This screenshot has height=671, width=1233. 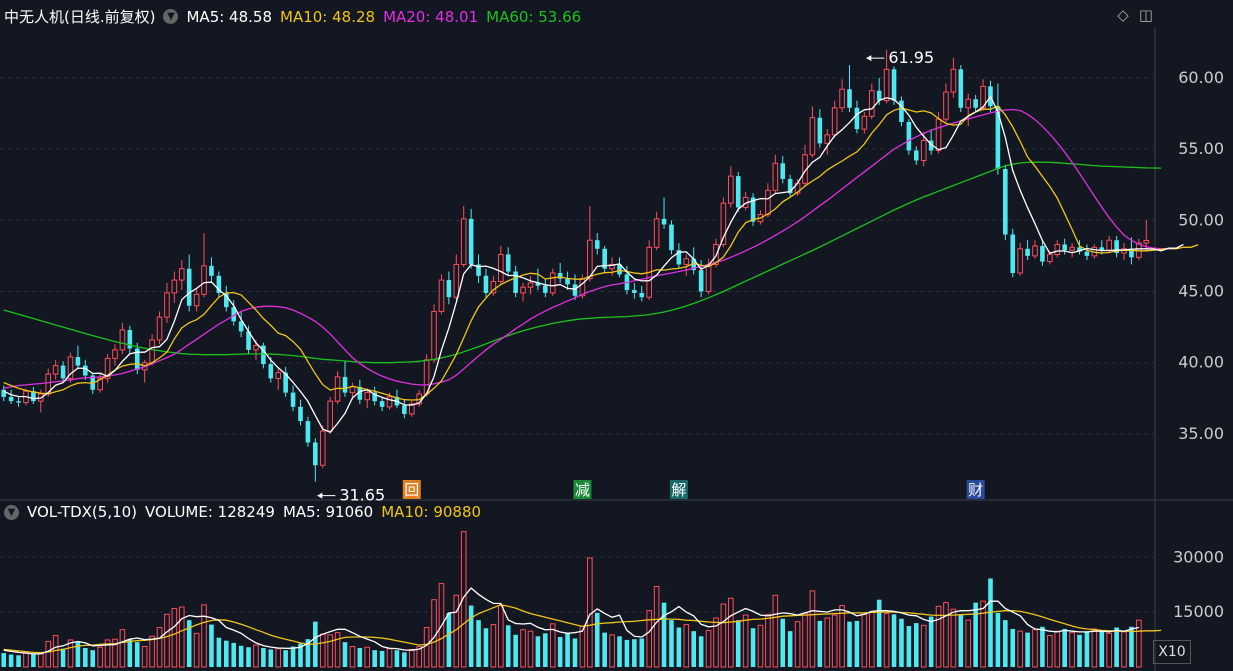 What do you see at coordinates (80, 17) in the screenshot?
I see `chart-title: 中无人机(日线.前复权)` at bounding box center [80, 17].